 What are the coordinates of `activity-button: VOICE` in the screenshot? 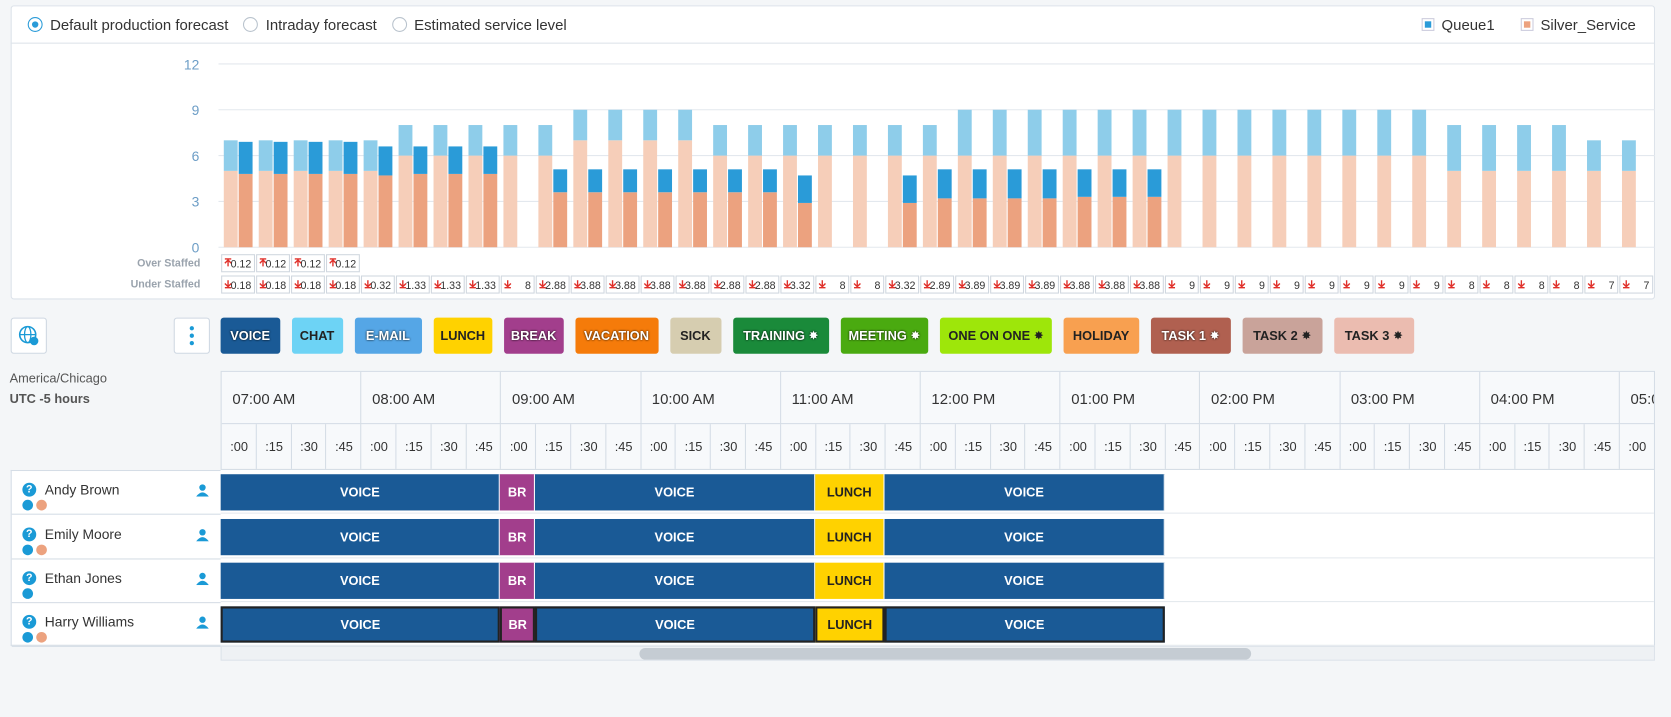 It's located at (250, 335).